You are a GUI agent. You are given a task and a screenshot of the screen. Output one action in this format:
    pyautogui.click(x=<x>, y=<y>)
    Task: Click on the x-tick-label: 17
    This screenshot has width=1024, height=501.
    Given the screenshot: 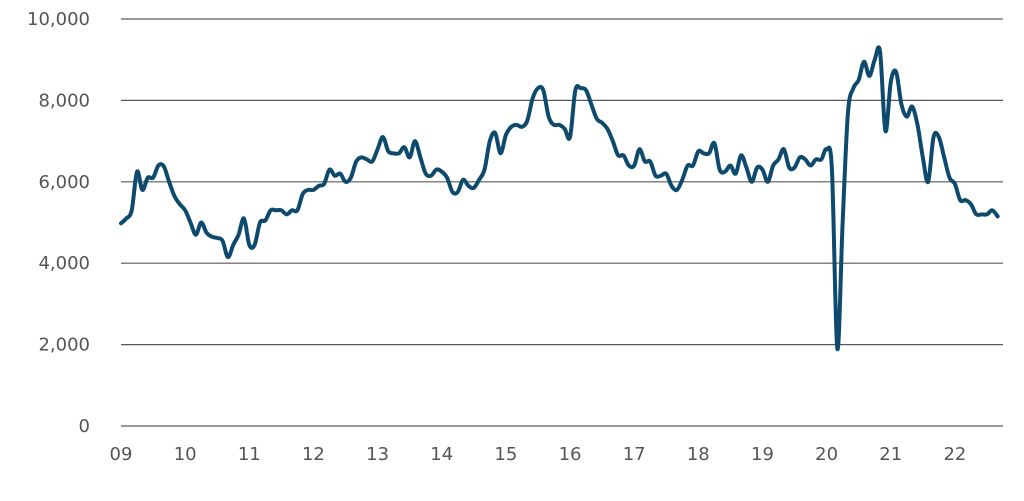 What is the action you would take?
    pyautogui.click(x=634, y=454)
    